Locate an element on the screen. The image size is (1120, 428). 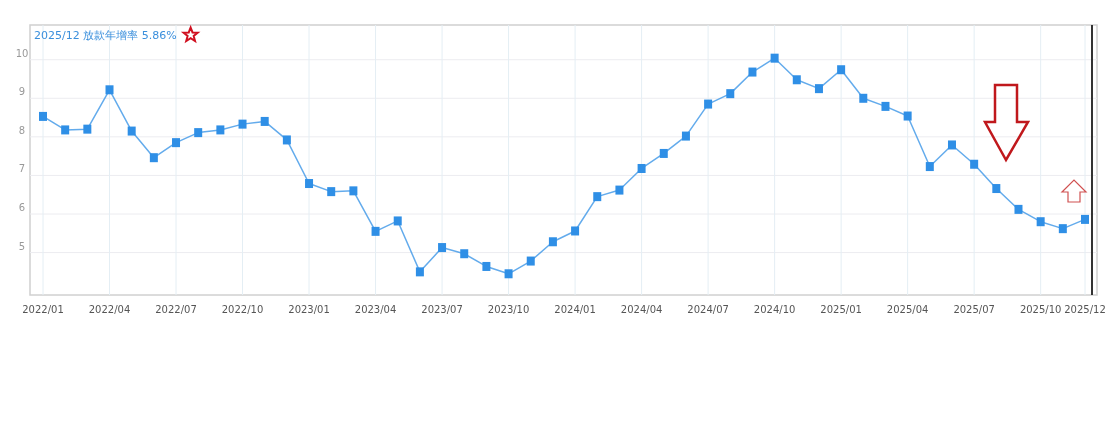
x-tick-label: 2024/01 is located at coordinates (575, 309).